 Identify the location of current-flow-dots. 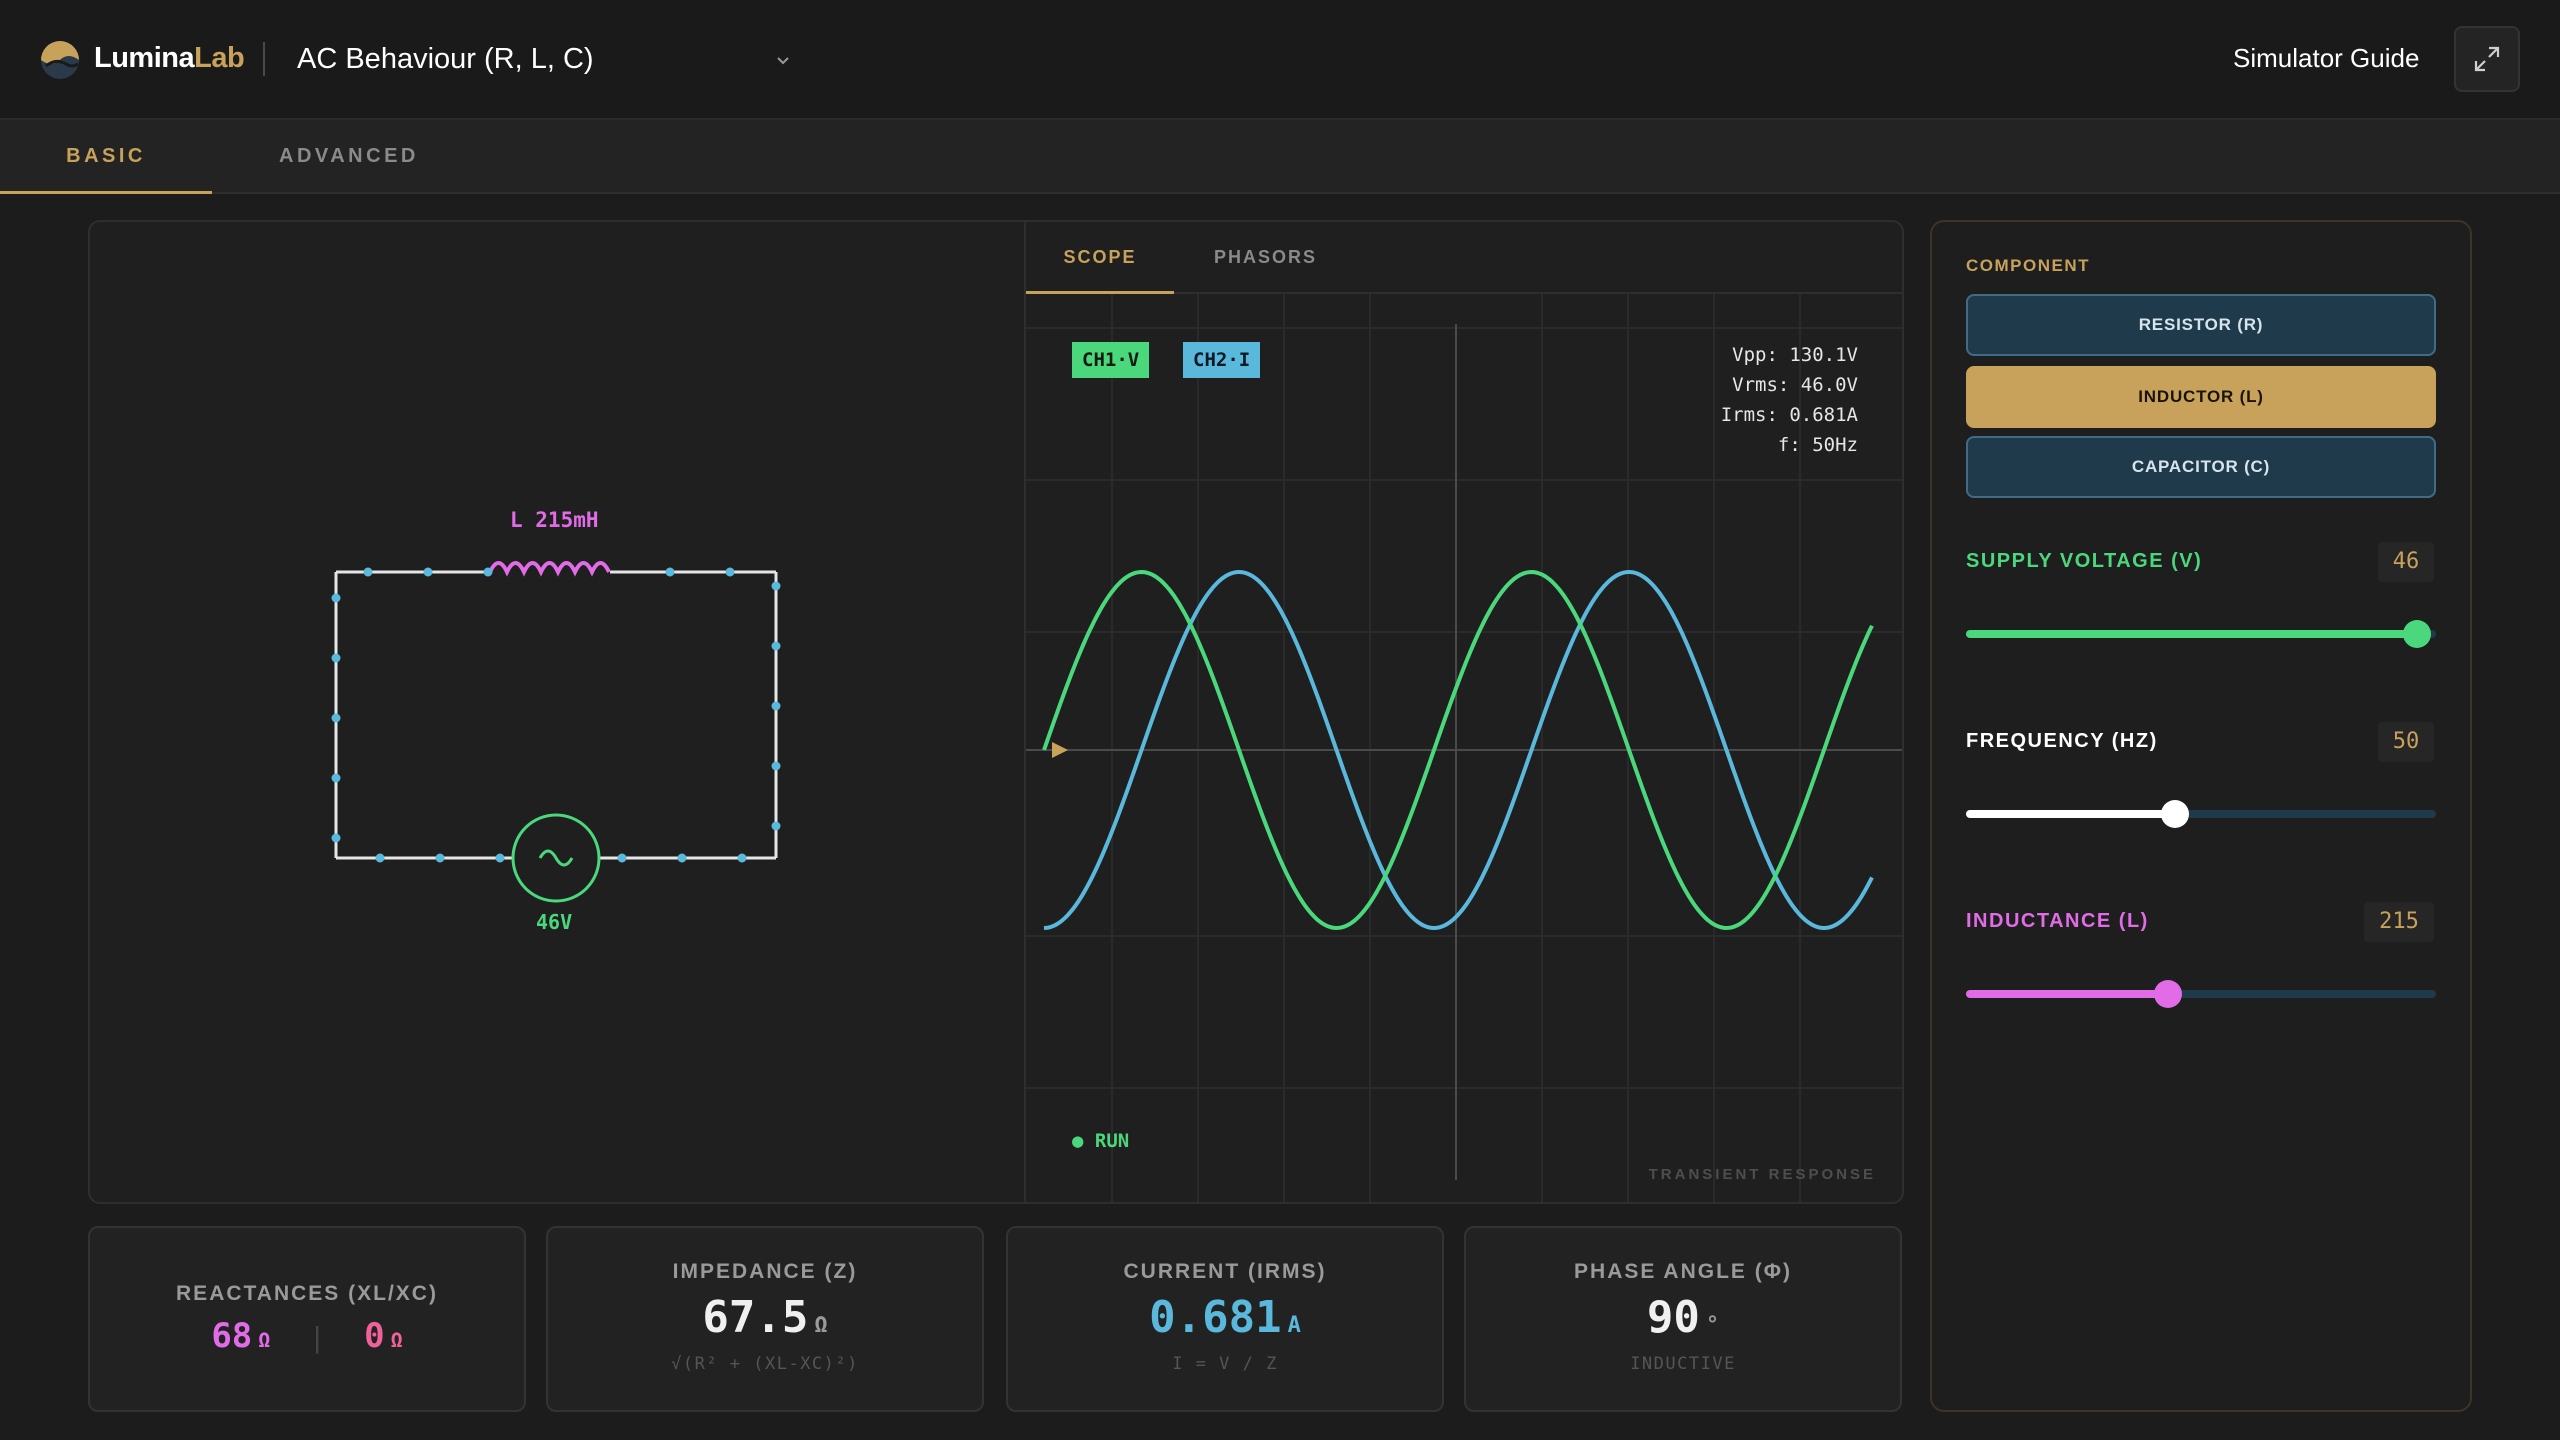
(556, 715).